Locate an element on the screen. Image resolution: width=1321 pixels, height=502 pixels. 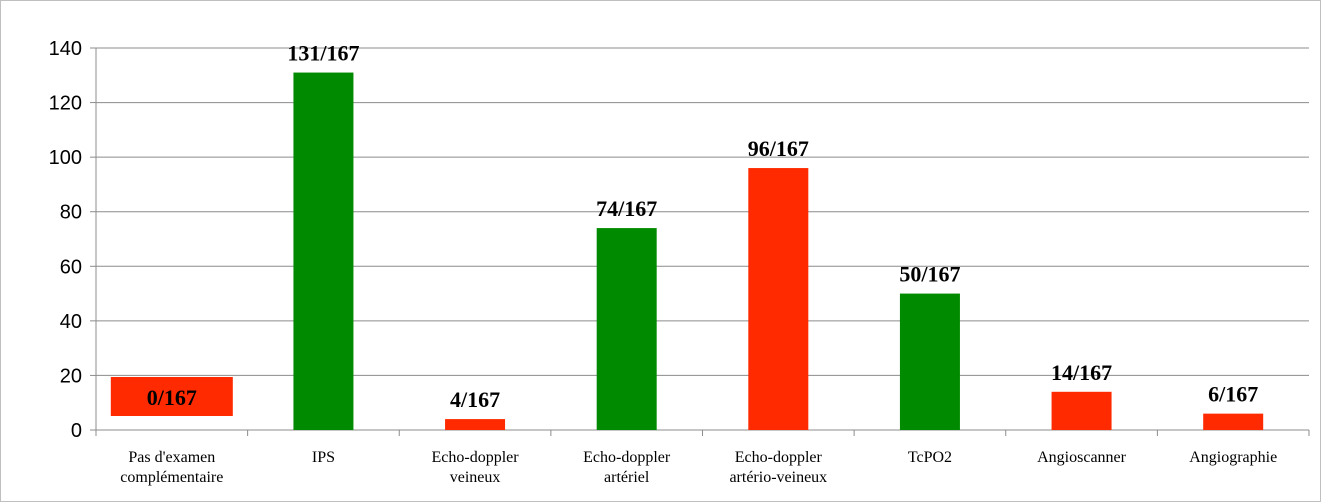
x-tick-label: veineux is located at coordinates (475, 477).